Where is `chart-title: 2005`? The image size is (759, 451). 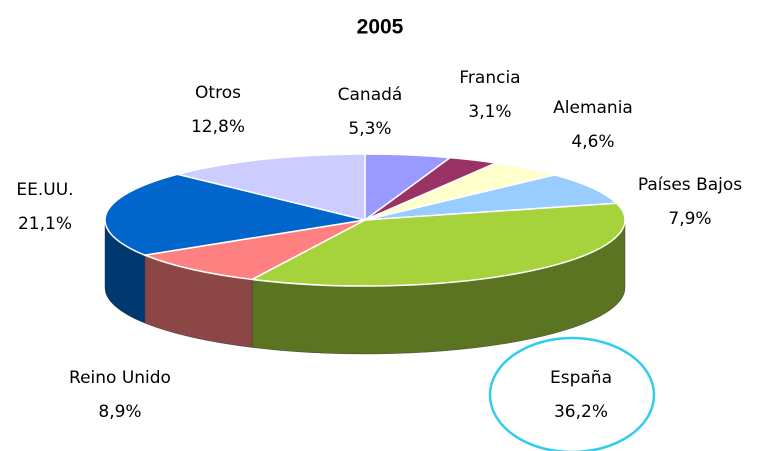
chart-title: 2005 is located at coordinates (380, 27).